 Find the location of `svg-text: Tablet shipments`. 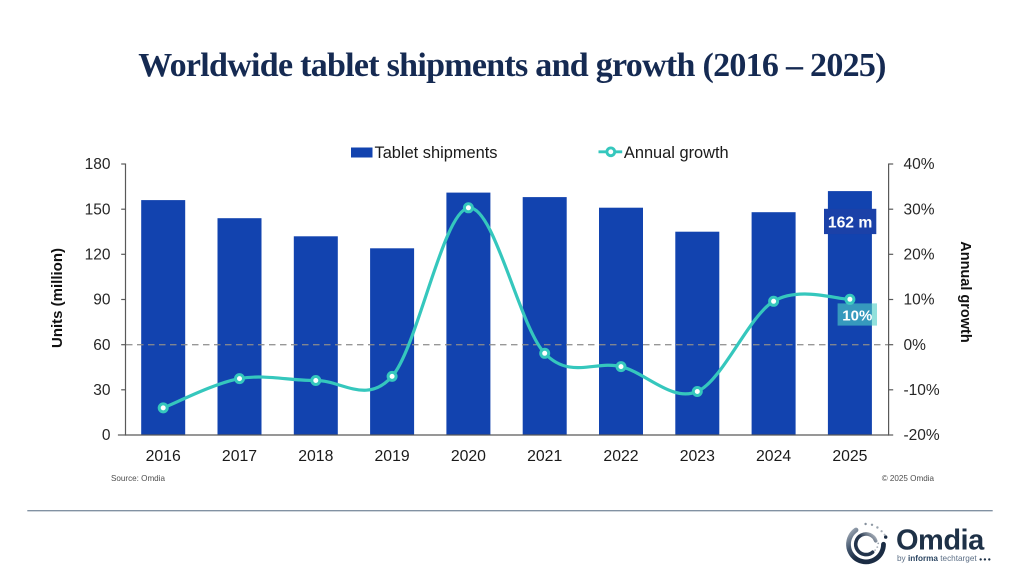

svg-text: Tablet shipments is located at coordinates (436, 153).